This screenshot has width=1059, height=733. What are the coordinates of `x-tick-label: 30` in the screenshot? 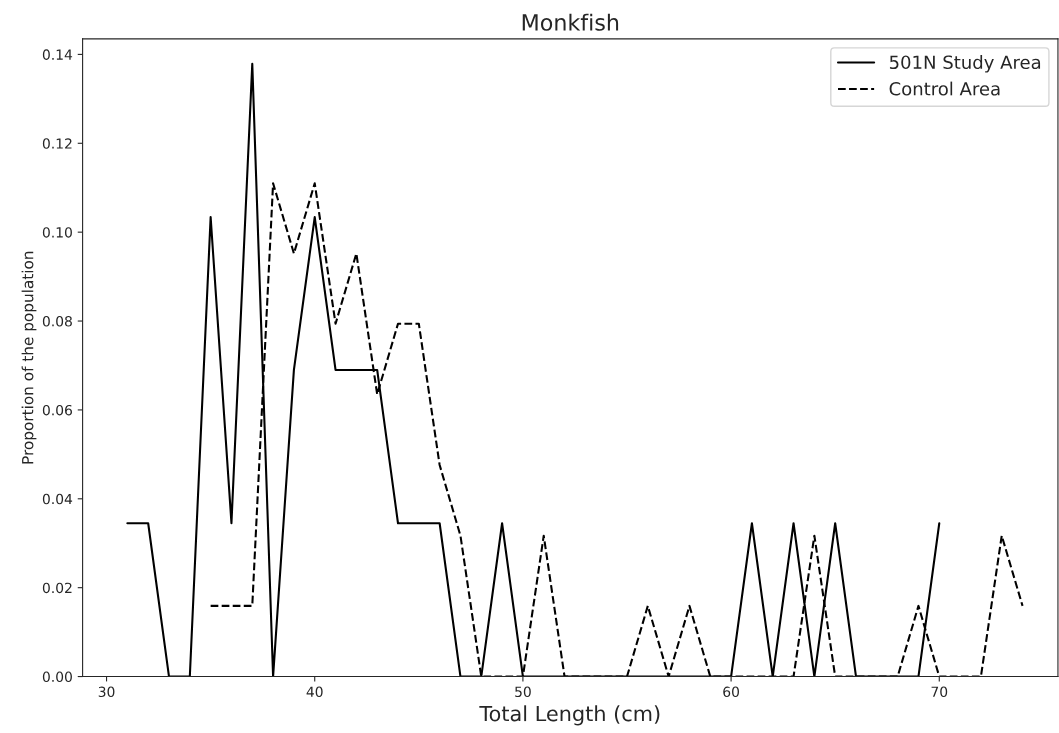 It's located at (106, 692).